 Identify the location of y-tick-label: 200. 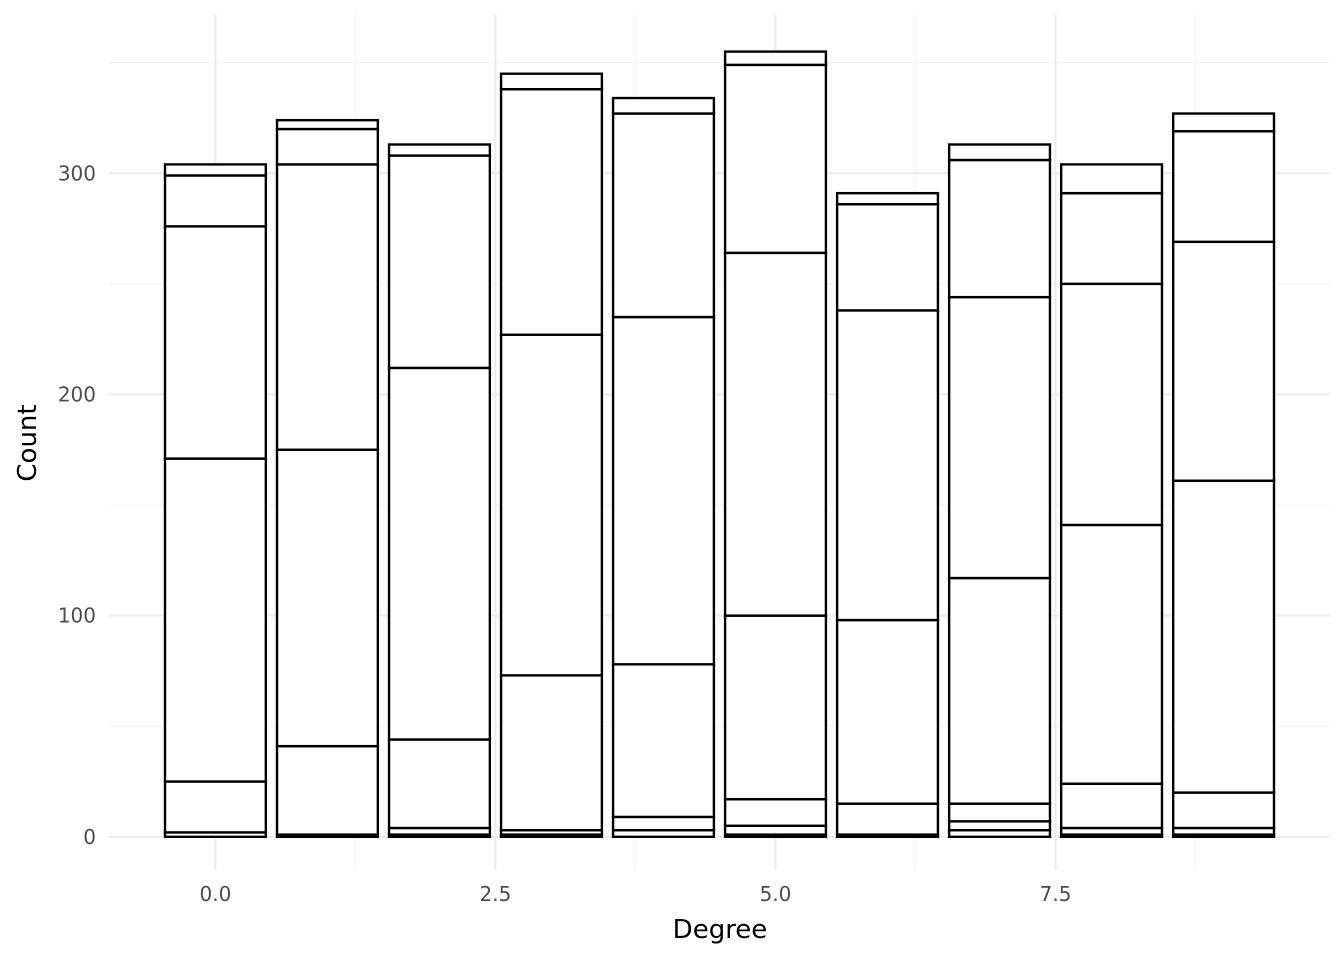
(77, 394).